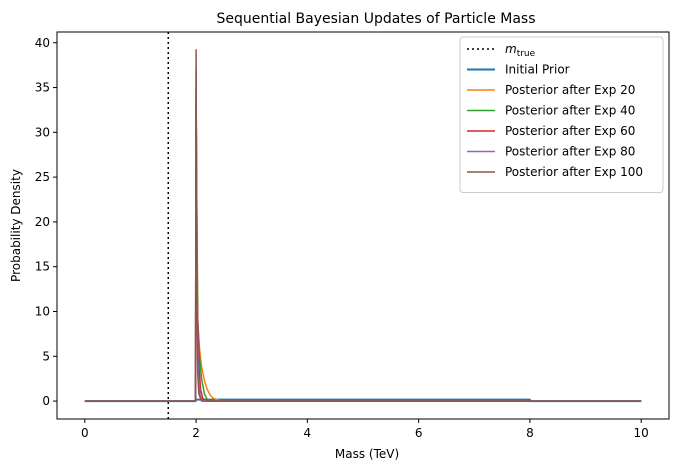 The height and width of the screenshot is (470, 686). Describe the element at coordinates (42, 132) in the screenshot. I see `y-tick-label: 30` at that location.